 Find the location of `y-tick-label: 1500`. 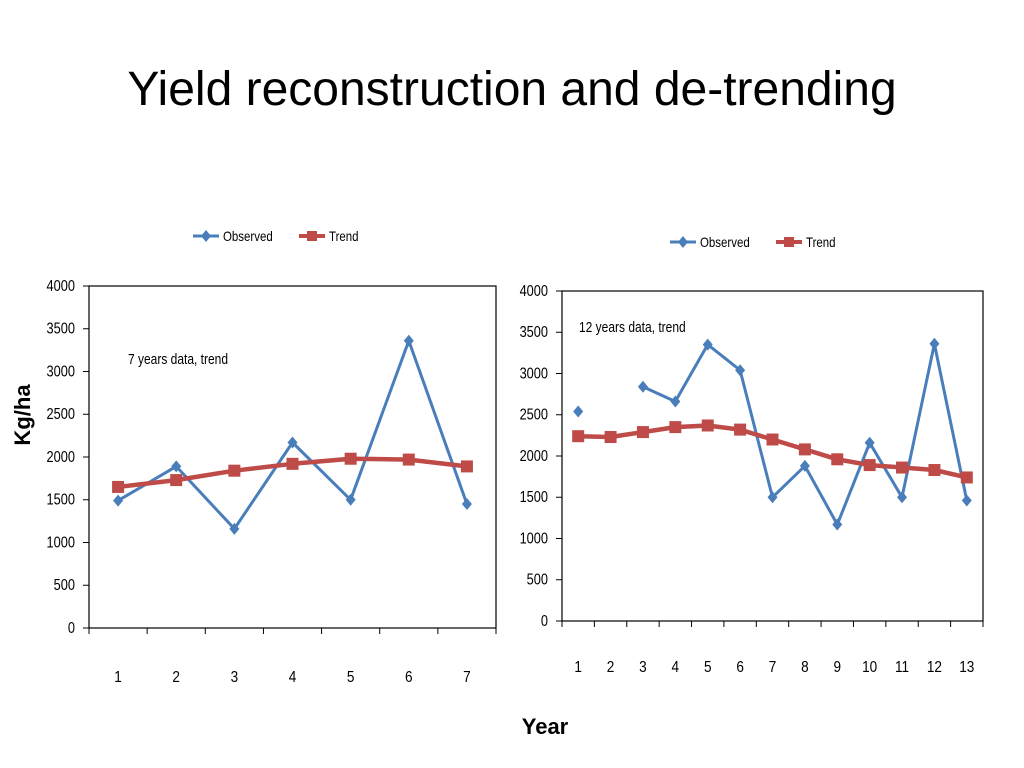

y-tick-label: 1500 is located at coordinates (534, 498).